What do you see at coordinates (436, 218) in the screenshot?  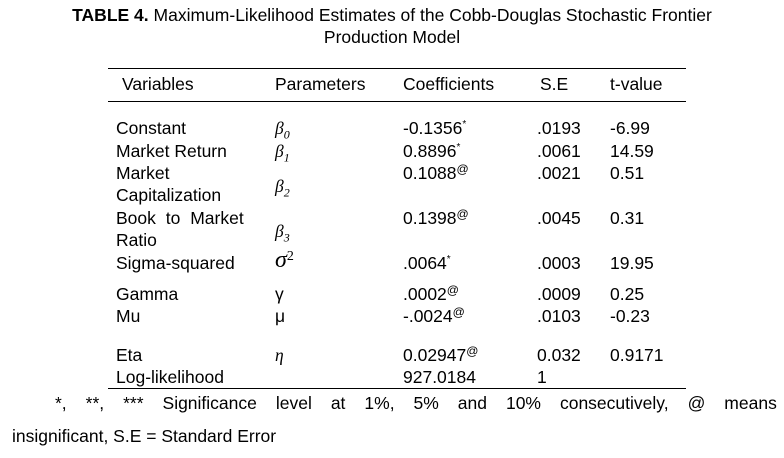 I see `coefficient-value: 0.1398@` at bounding box center [436, 218].